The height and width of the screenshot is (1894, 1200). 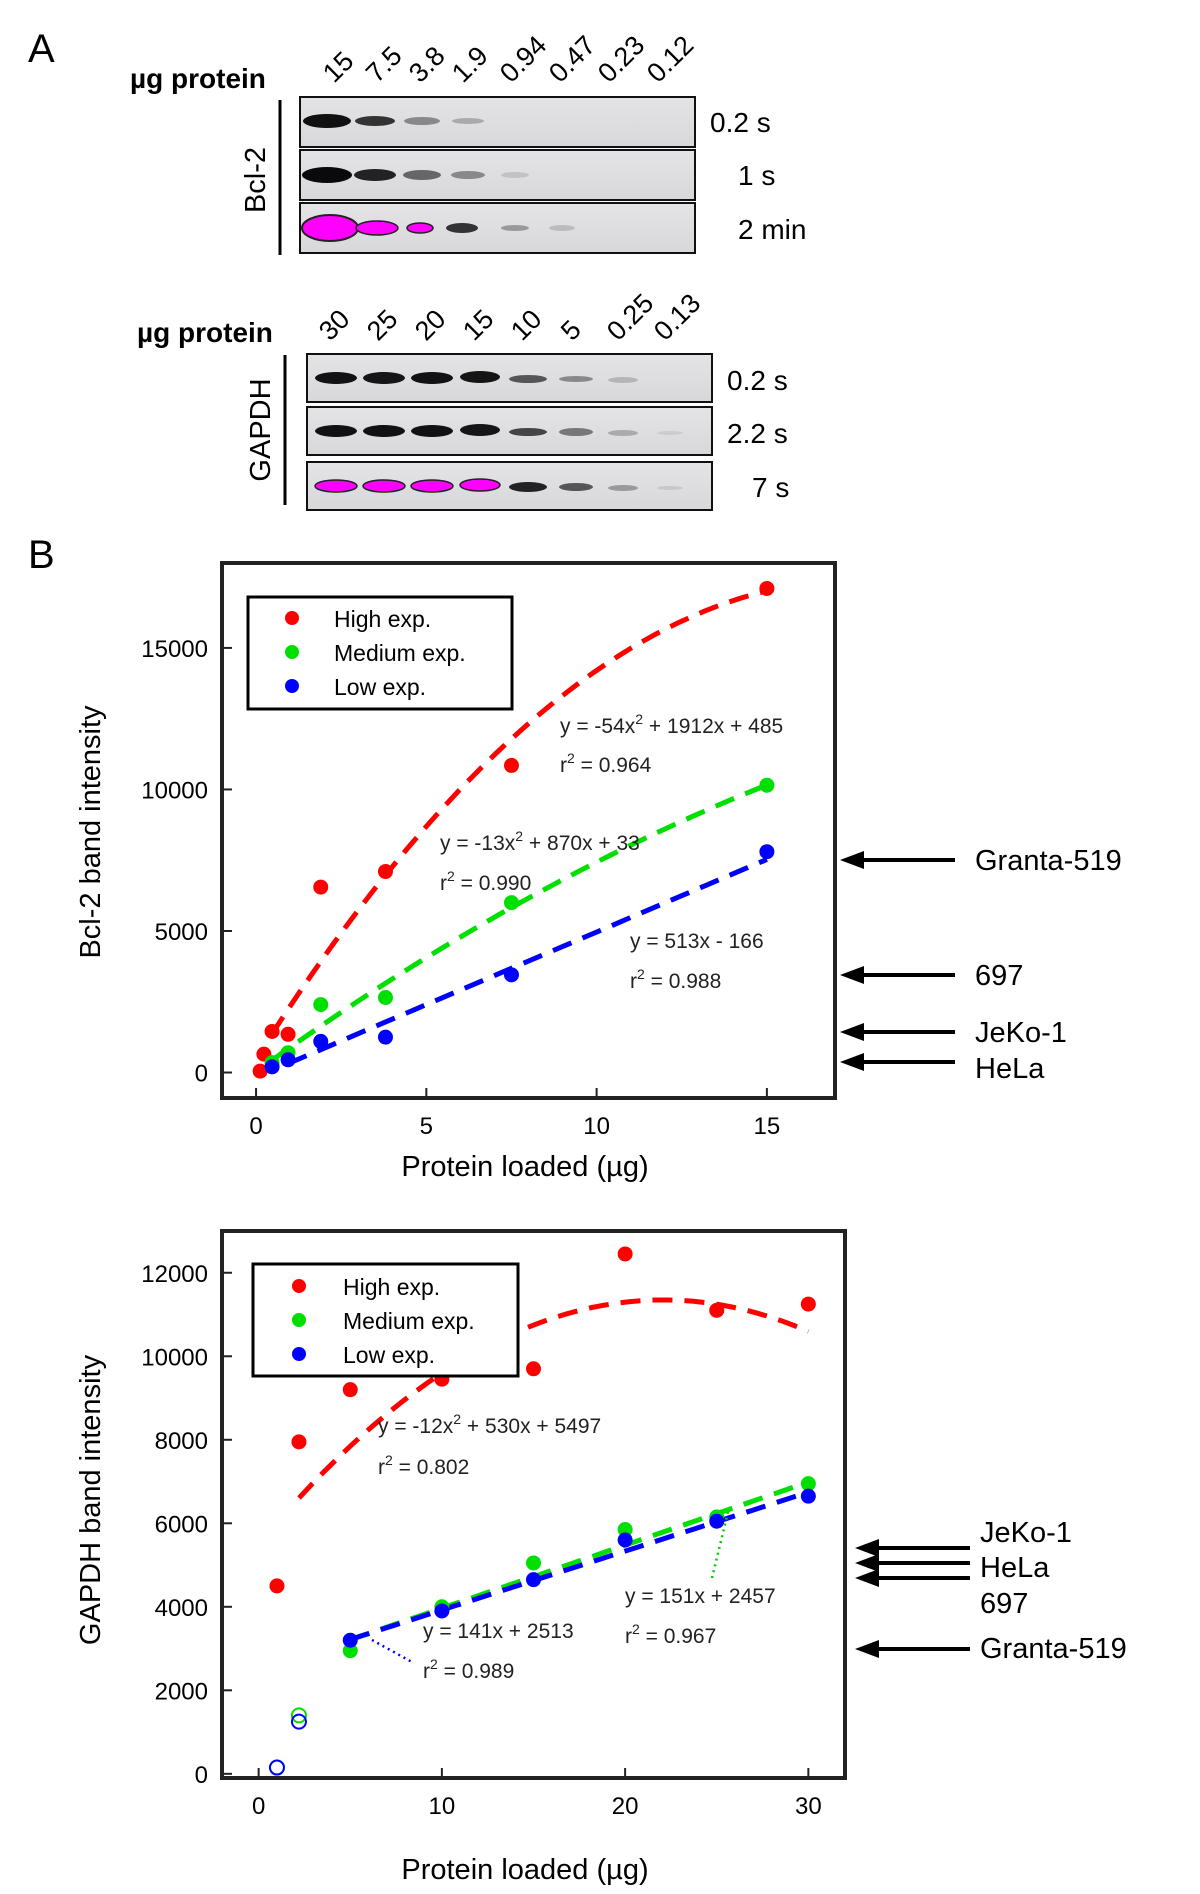 What do you see at coordinates (292, 618) in the screenshot?
I see `bcl2-legend-marker-high` at bounding box center [292, 618].